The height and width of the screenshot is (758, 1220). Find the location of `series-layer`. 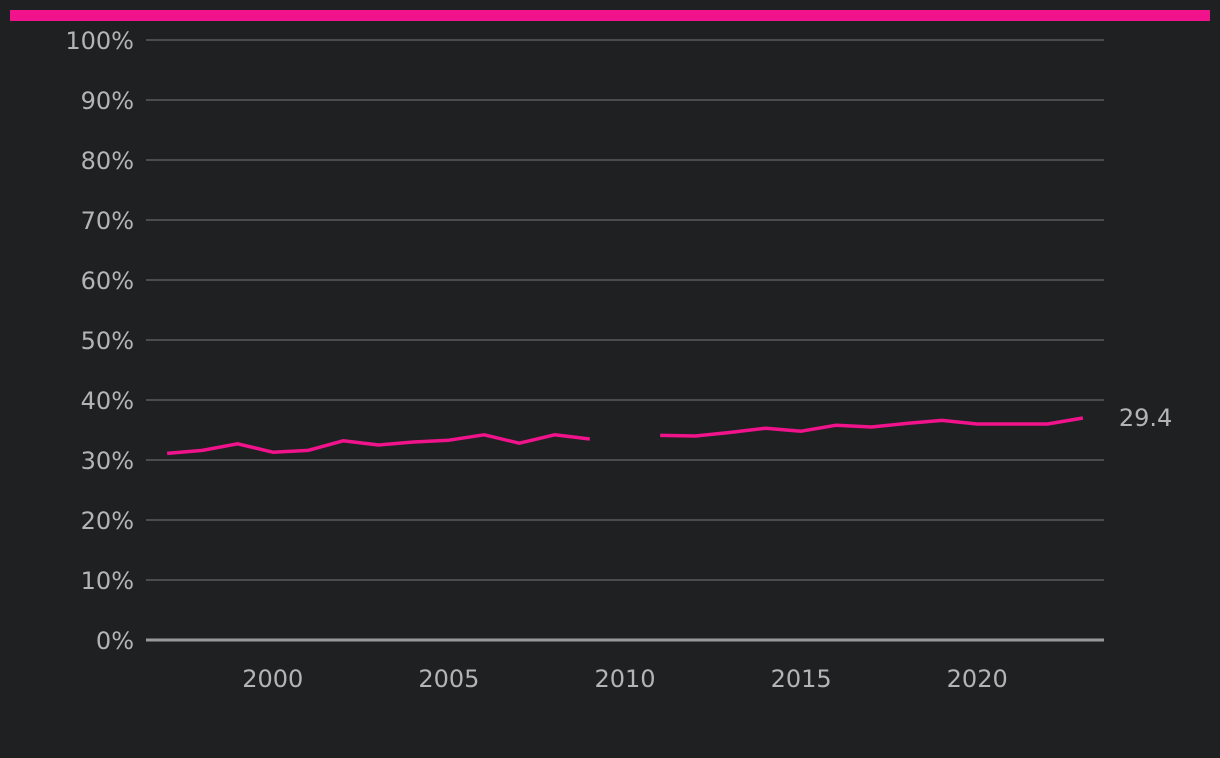

series-layer is located at coordinates (625, 436).